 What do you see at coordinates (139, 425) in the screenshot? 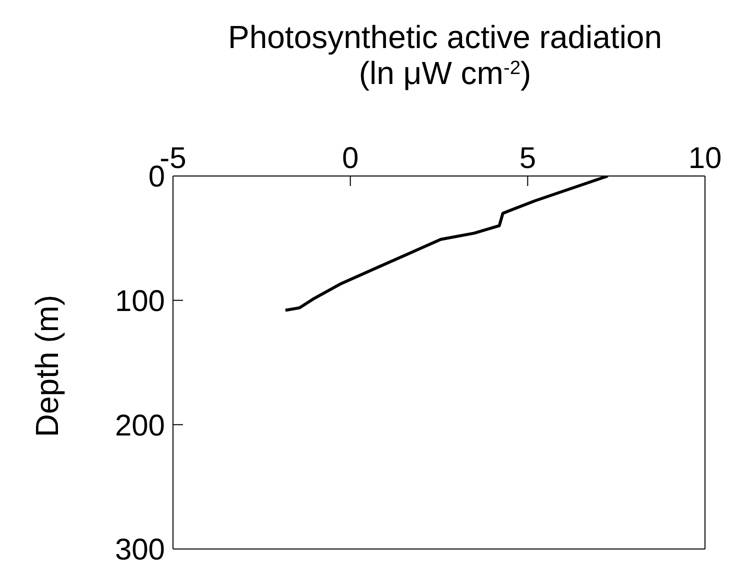
I see `y-tick-label: 200` at bounding box center [139, 425].